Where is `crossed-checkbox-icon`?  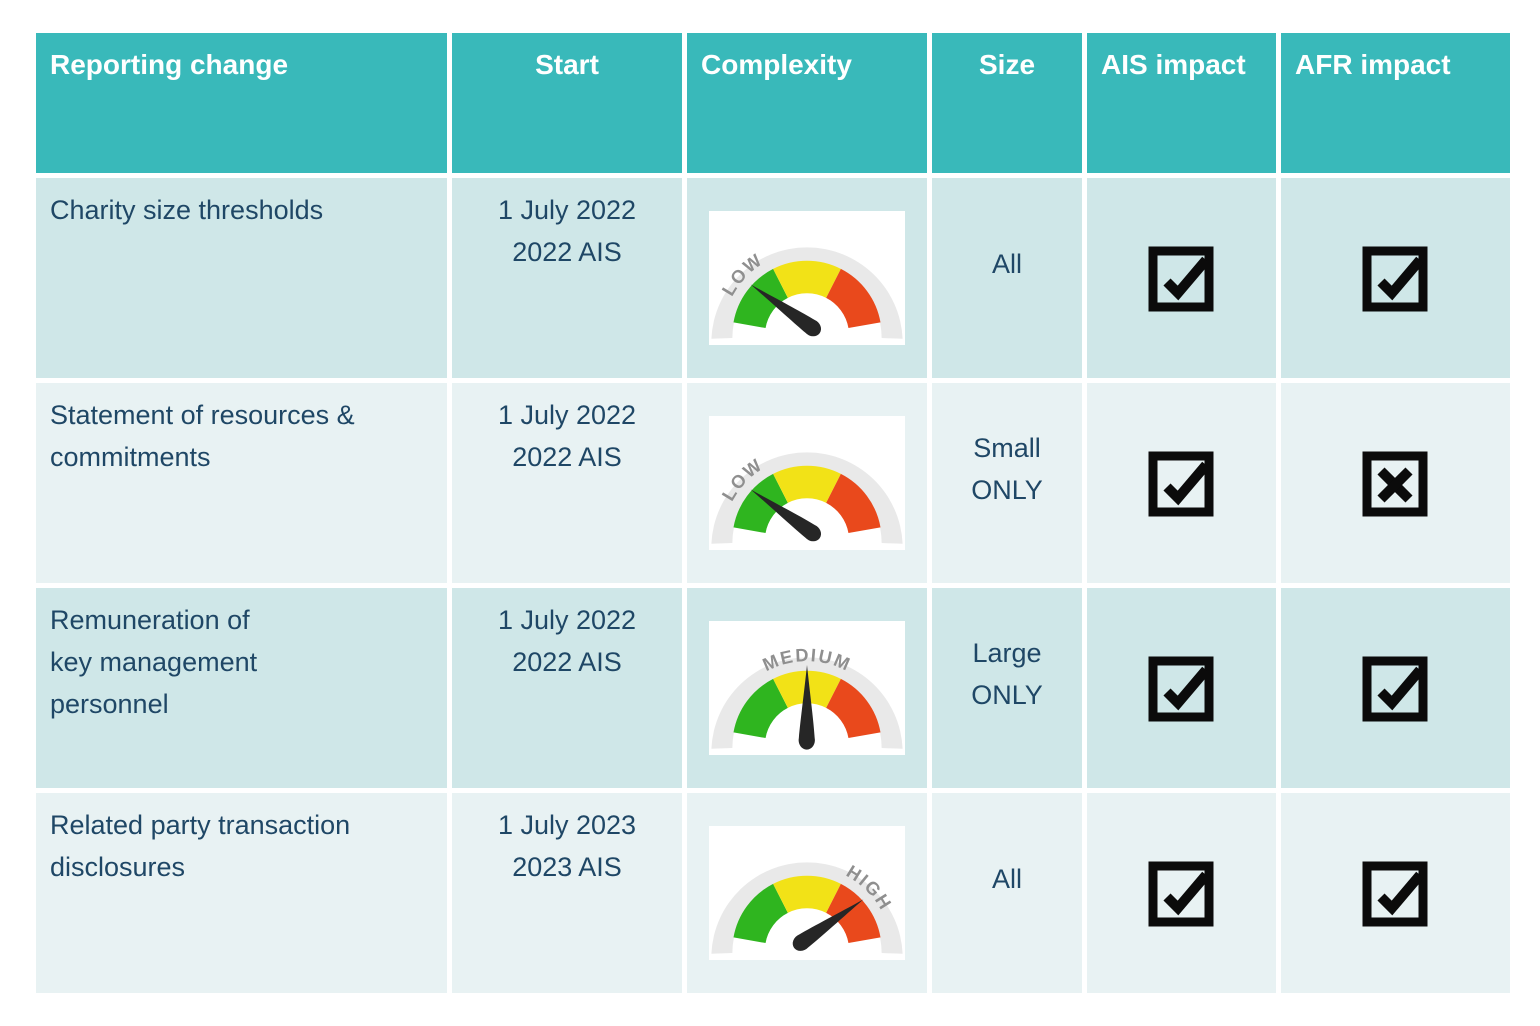
crossed-checkbox-icon is located at coordinates (1394, 484).